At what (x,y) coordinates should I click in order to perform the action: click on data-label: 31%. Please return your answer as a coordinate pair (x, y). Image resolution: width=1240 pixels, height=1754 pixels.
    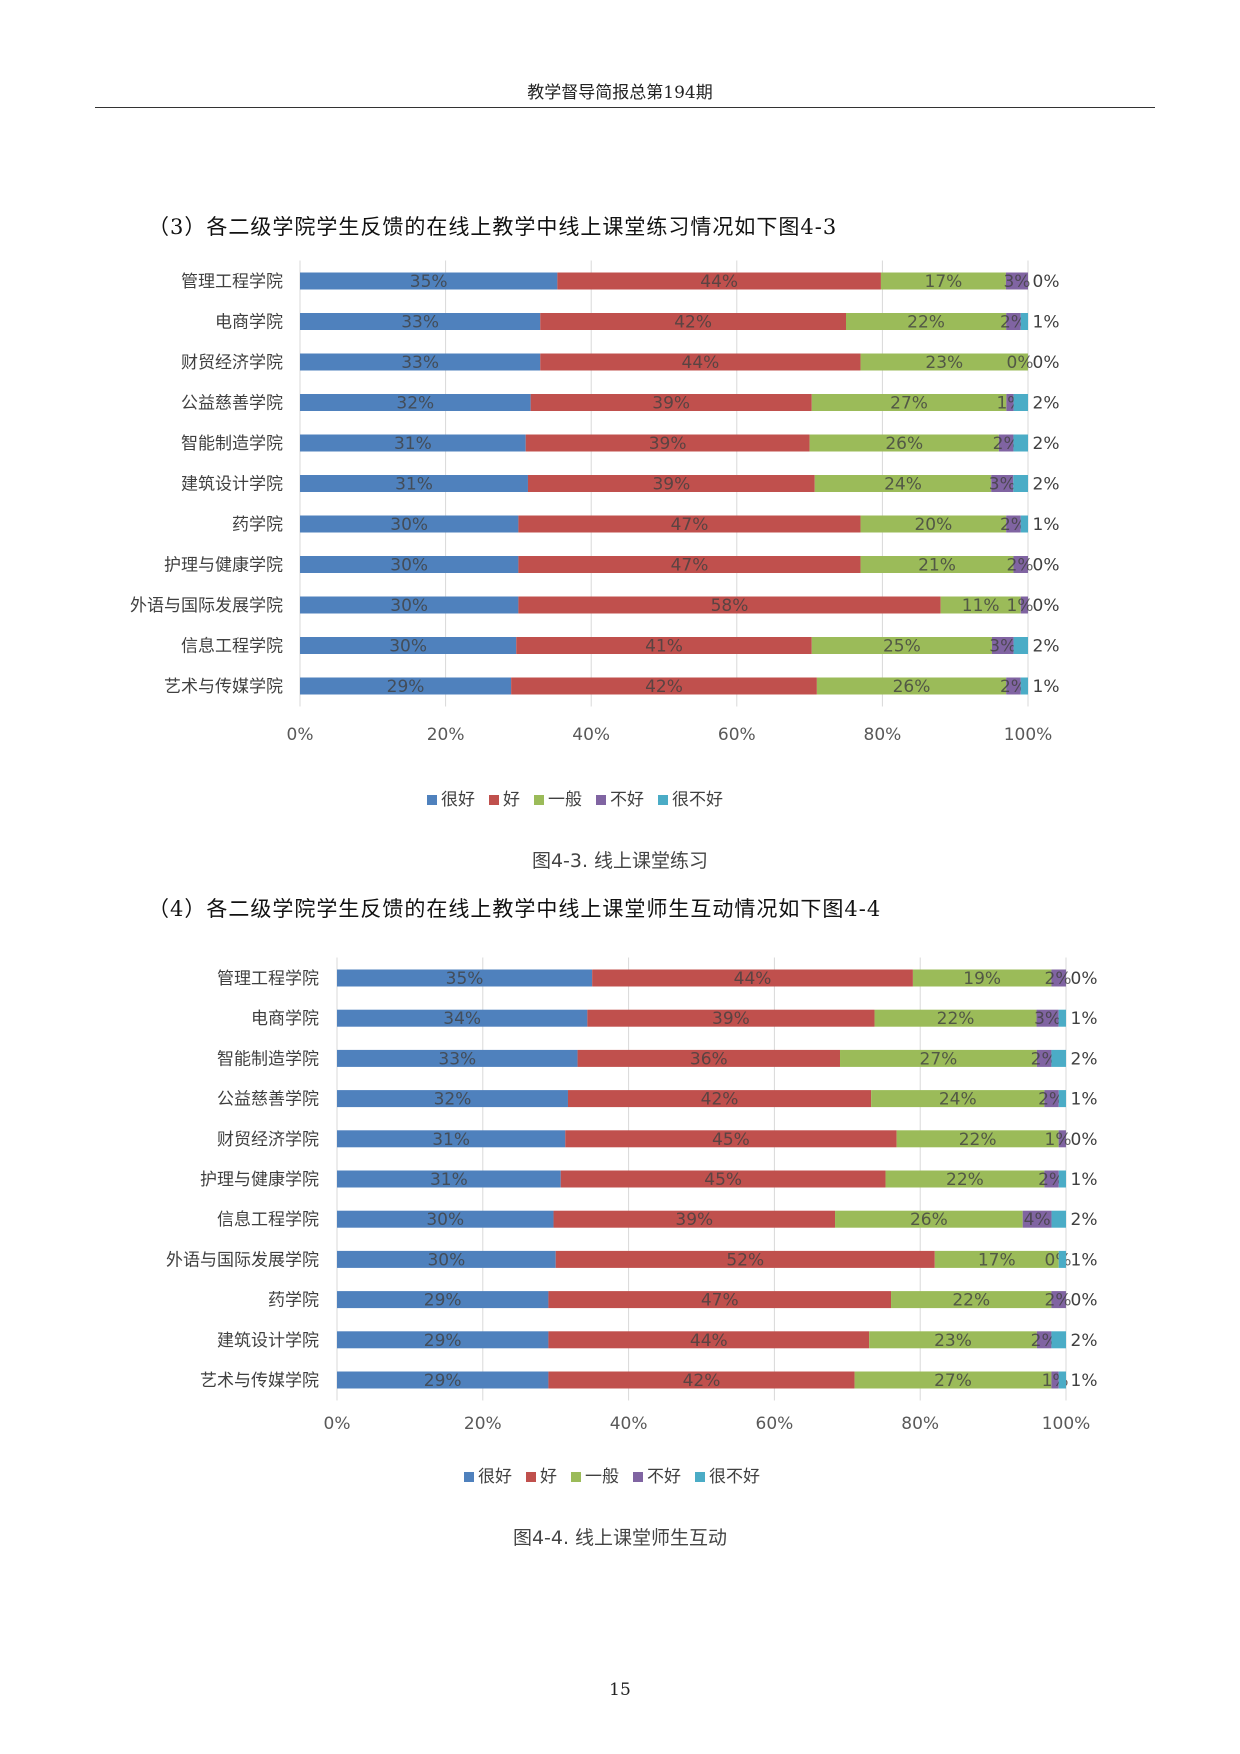
    Looking at the image, I should click on (449, 1180).